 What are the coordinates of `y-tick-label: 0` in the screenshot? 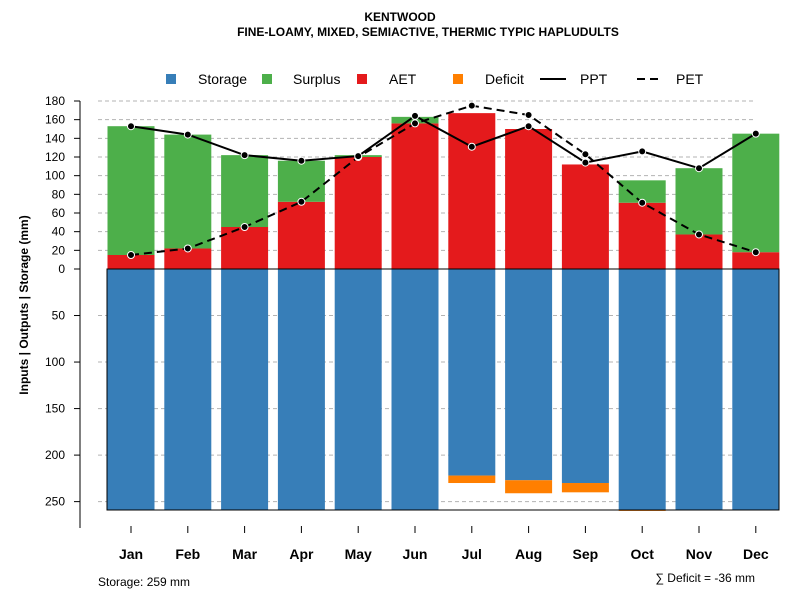 It's located at (61, 269).